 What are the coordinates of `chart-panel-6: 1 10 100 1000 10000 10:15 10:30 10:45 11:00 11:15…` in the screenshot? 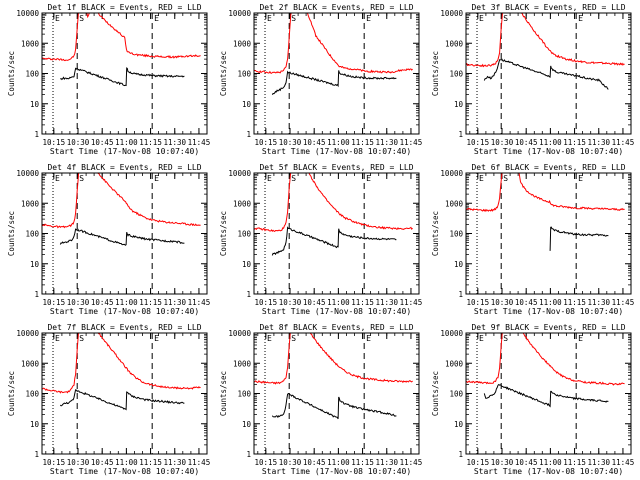 It's located at (532, 239).